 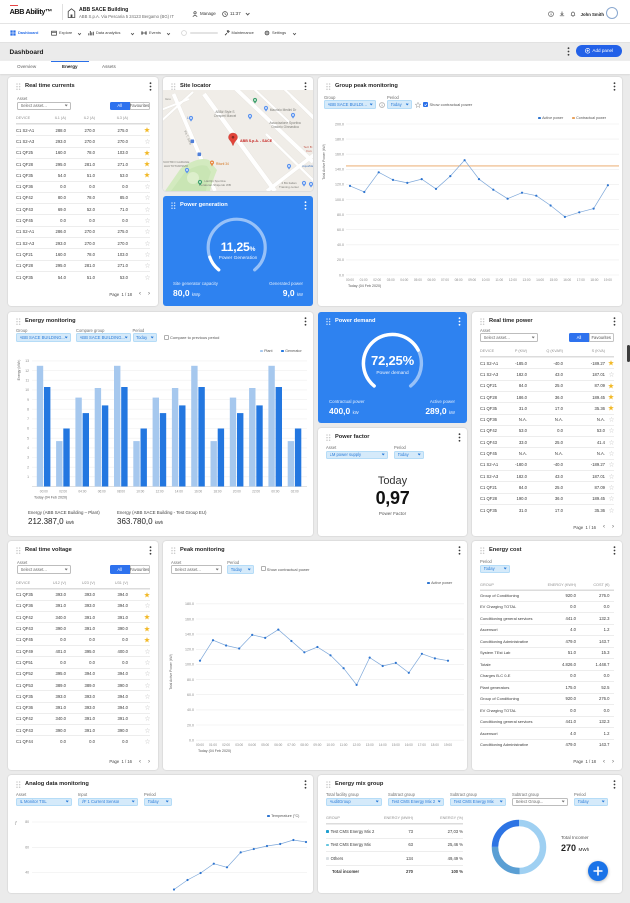 I want to click on svg-text: Cresperi Marcel, so click(x=225, y=116).